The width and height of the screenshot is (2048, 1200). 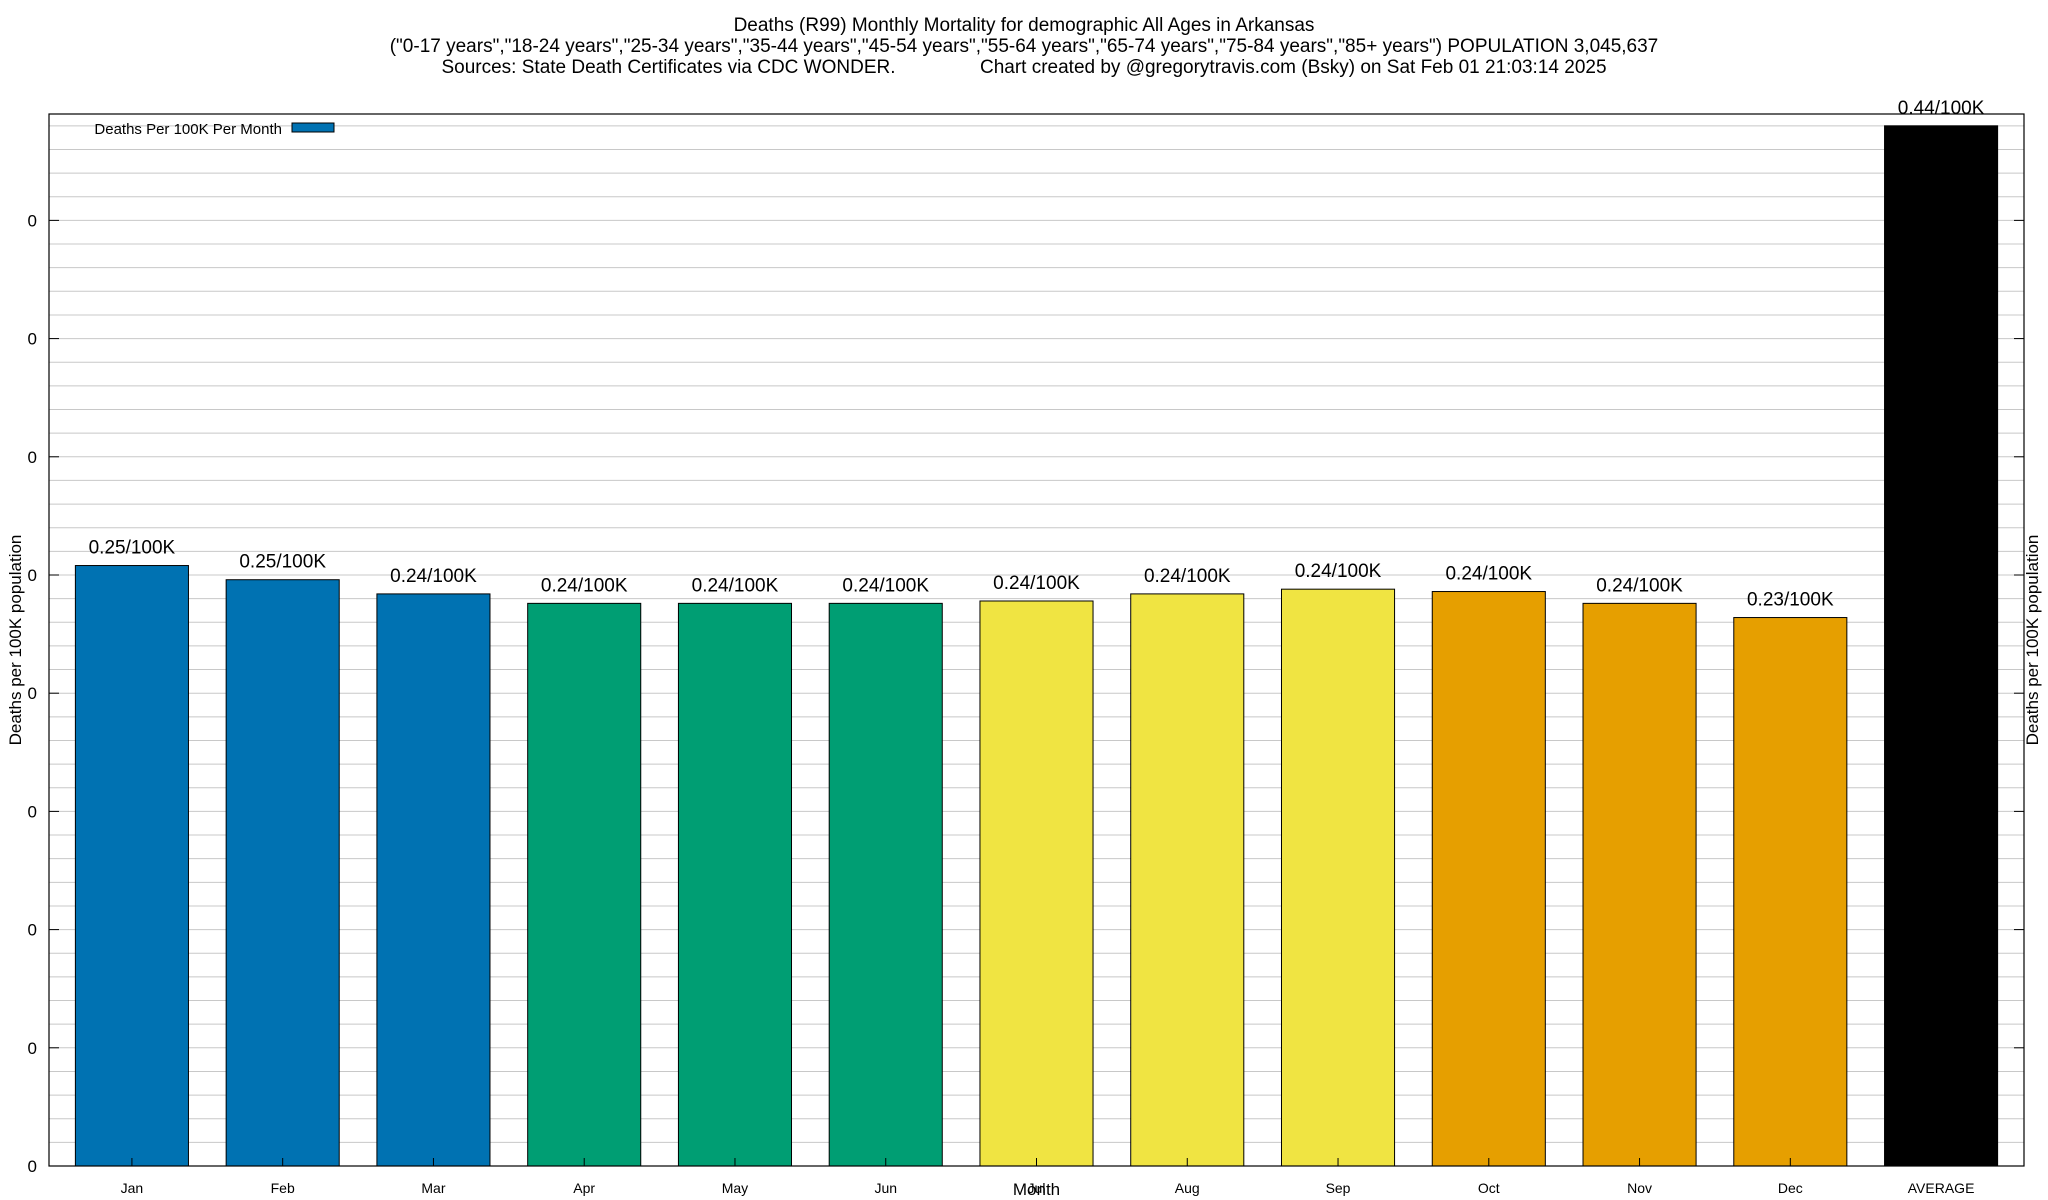 What do you see at coordinates (1790, 1188) in the screenshot?
I see `x-tick-label-dec: Dec` at bounding box center [1790, 1188].